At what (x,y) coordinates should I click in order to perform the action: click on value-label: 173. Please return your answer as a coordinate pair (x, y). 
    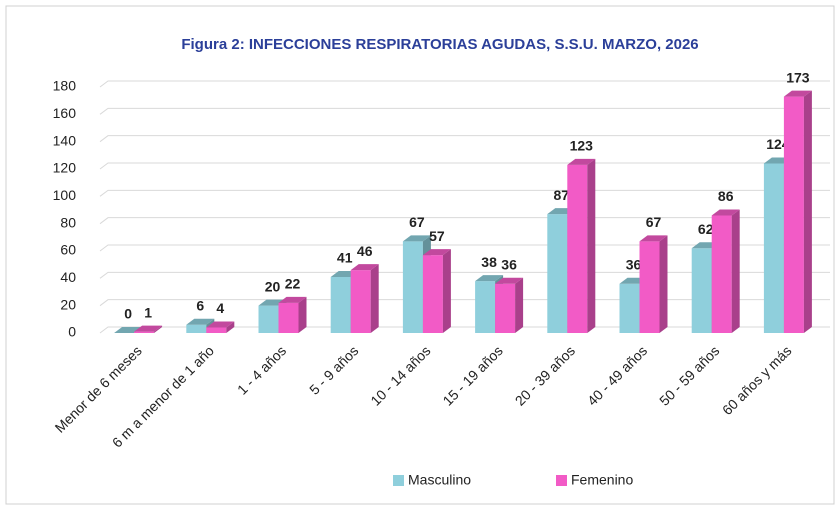
    Looking at the image, I should click on (798, 77).